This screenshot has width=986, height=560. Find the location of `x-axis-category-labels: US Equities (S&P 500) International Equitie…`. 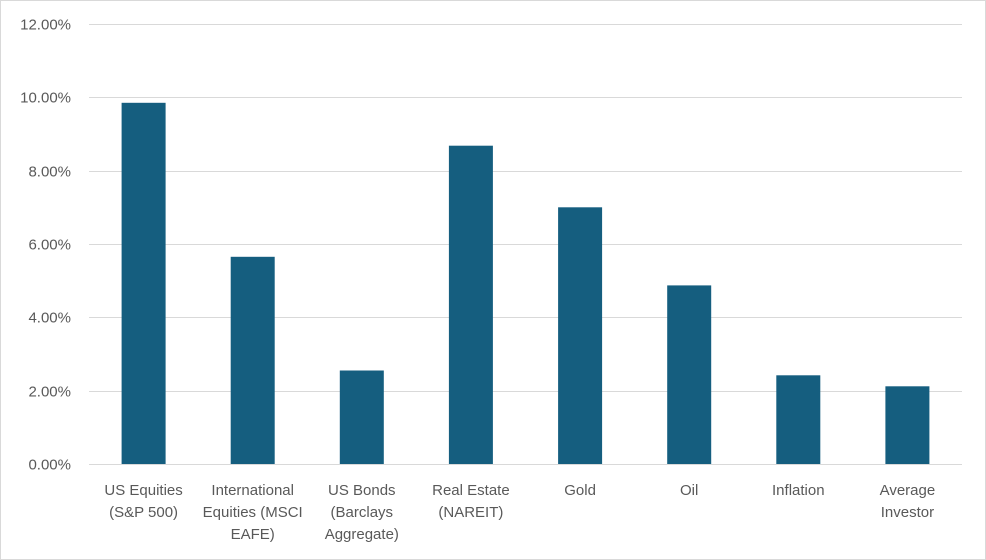

x-axis-category-labels: US Equities (S&P 500) International Equitie… is located at coordinates (519, 512).